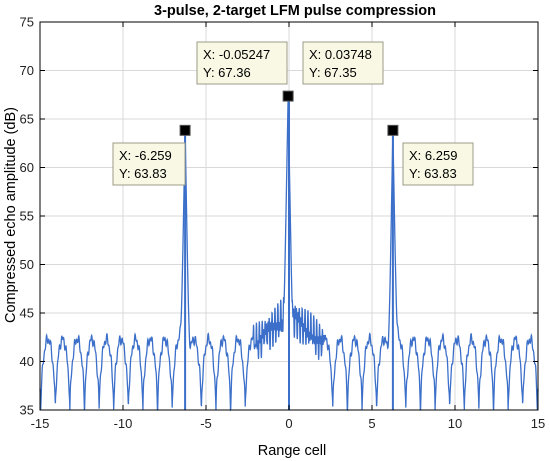 This screenshot has height=461, width=550. Describe the element at coordinates (455, 423) in the screenshot. I see `x-tick-label: 10` at that location.